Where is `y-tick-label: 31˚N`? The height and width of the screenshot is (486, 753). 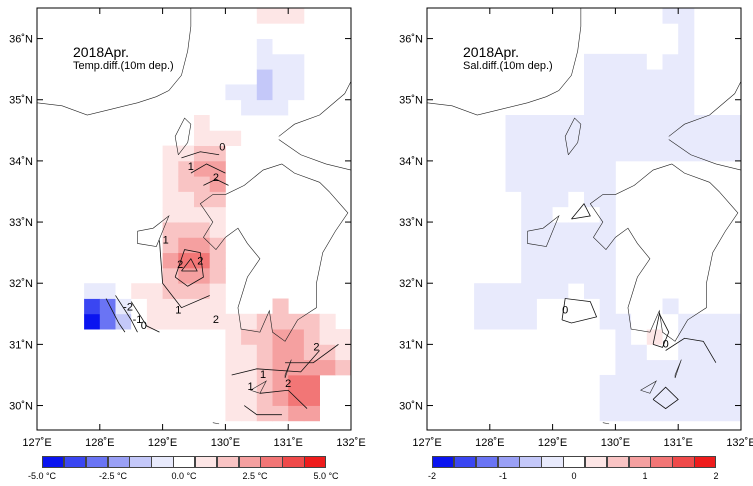
y-tick-label: 31˚N is located at coordinates (21, 345).